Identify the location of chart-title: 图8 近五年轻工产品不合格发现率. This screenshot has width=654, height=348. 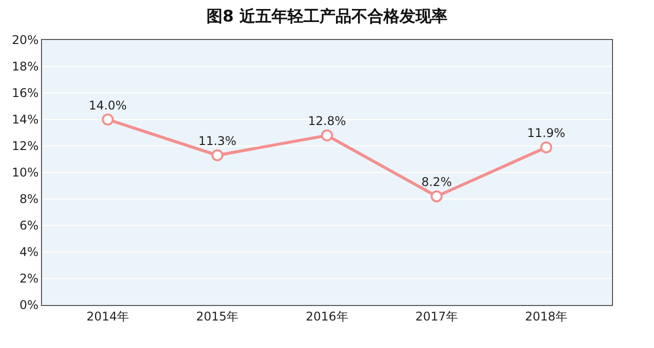
(327, 16).